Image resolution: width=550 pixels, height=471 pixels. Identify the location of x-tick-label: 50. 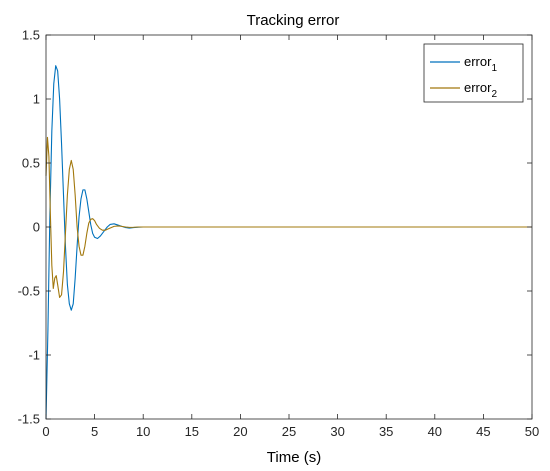
(532, 431).